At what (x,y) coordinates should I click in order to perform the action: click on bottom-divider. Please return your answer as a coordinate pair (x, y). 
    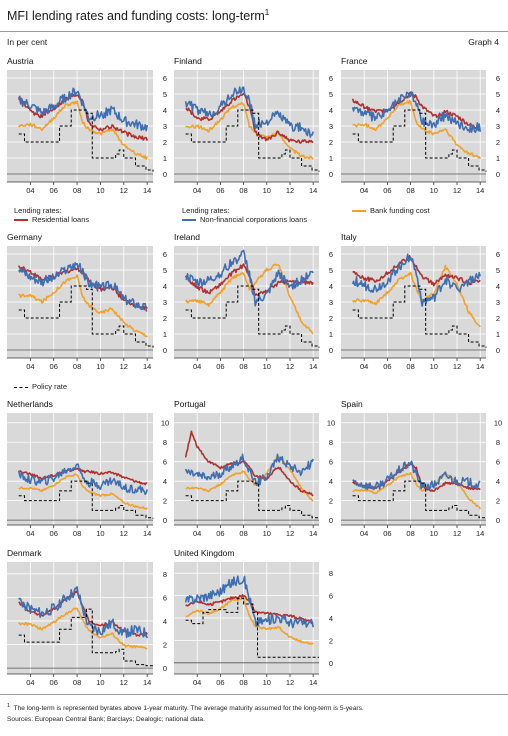
    Looking at the image, I should click on (254, 694).